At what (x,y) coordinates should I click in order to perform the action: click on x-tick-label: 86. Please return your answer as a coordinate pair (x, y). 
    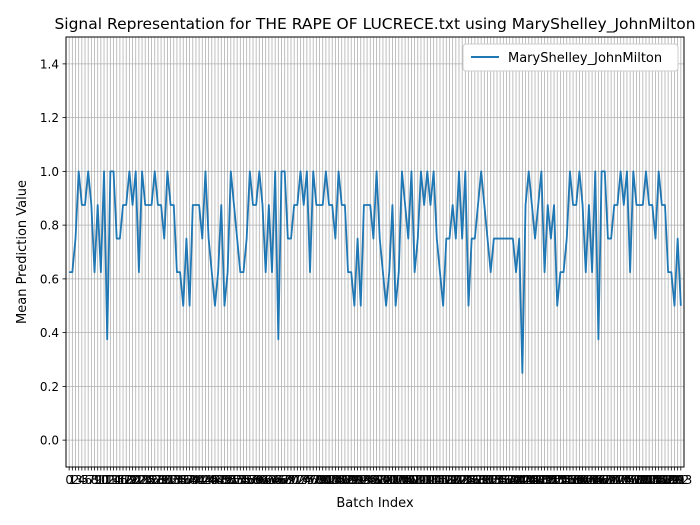
    Looking at the image, I should click on (341, 480).